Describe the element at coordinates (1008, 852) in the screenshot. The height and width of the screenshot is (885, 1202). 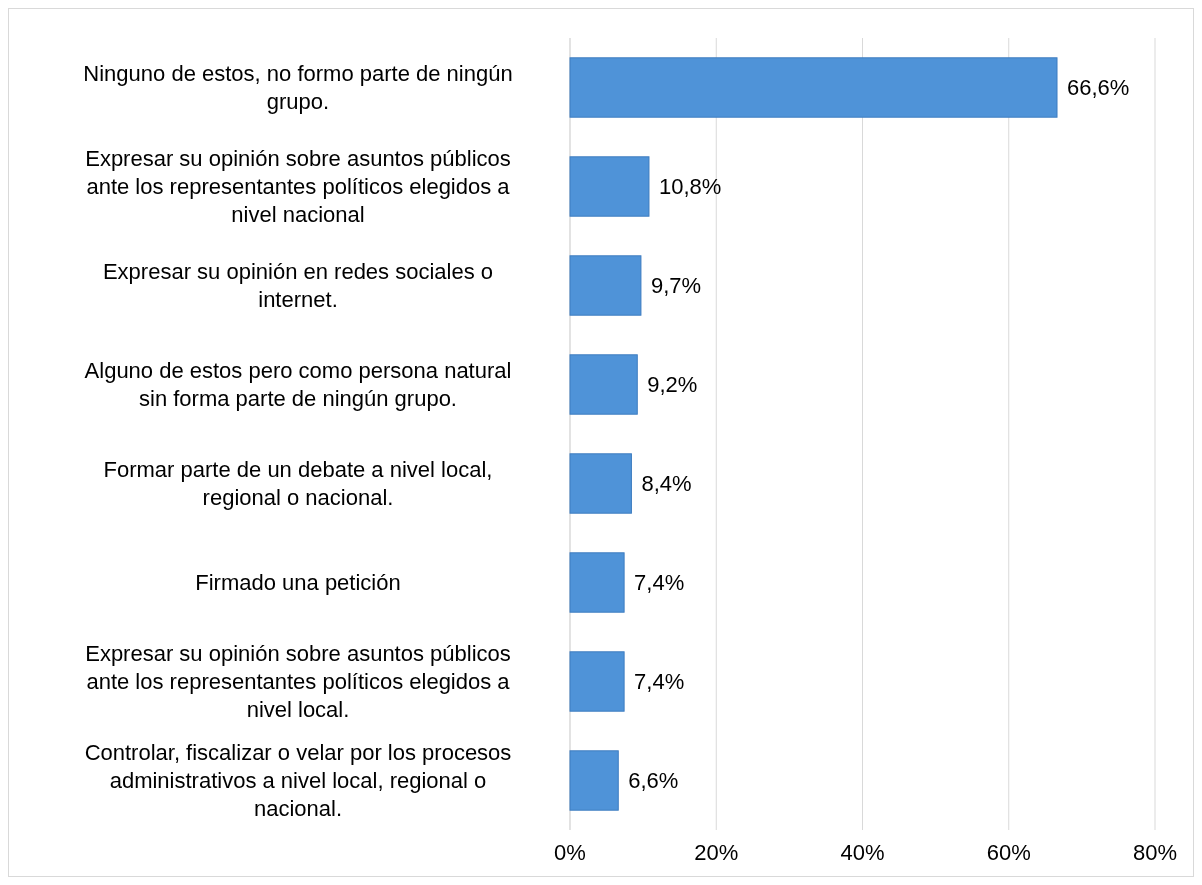
I see `x-tick-label: 60%` at that location.